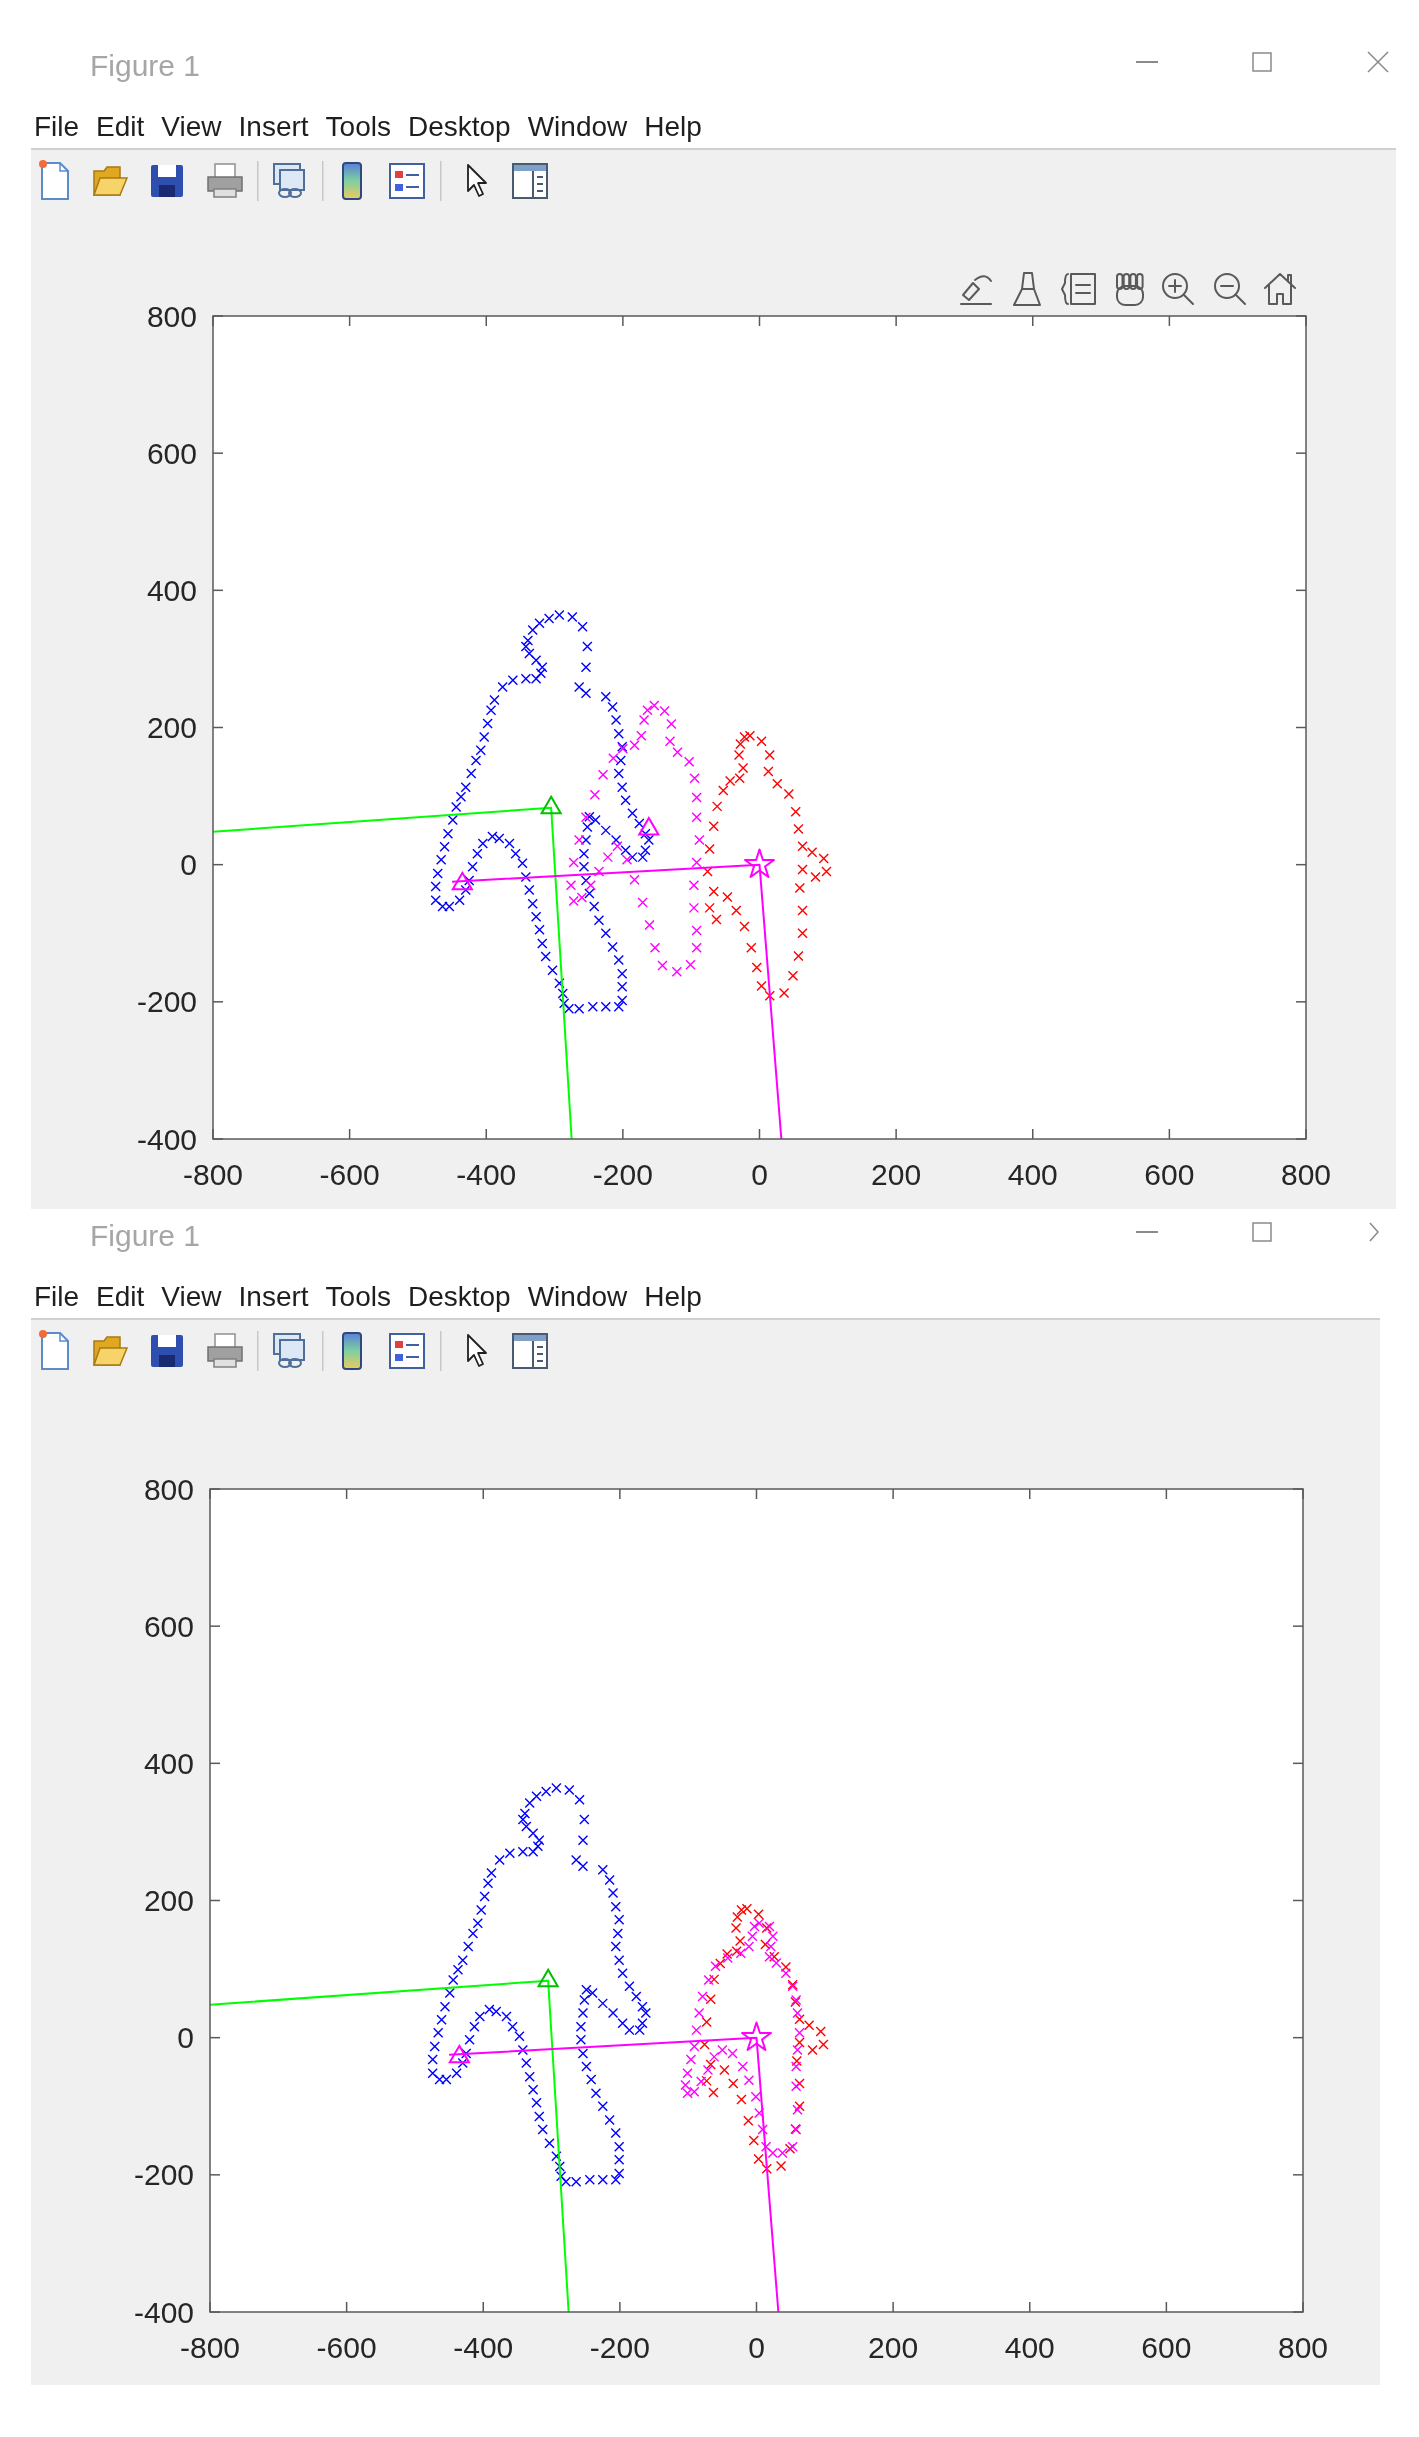 This screenshot has height=2437, width=1419. I want to click on x-tick-label: -800, so click(210, 2347).